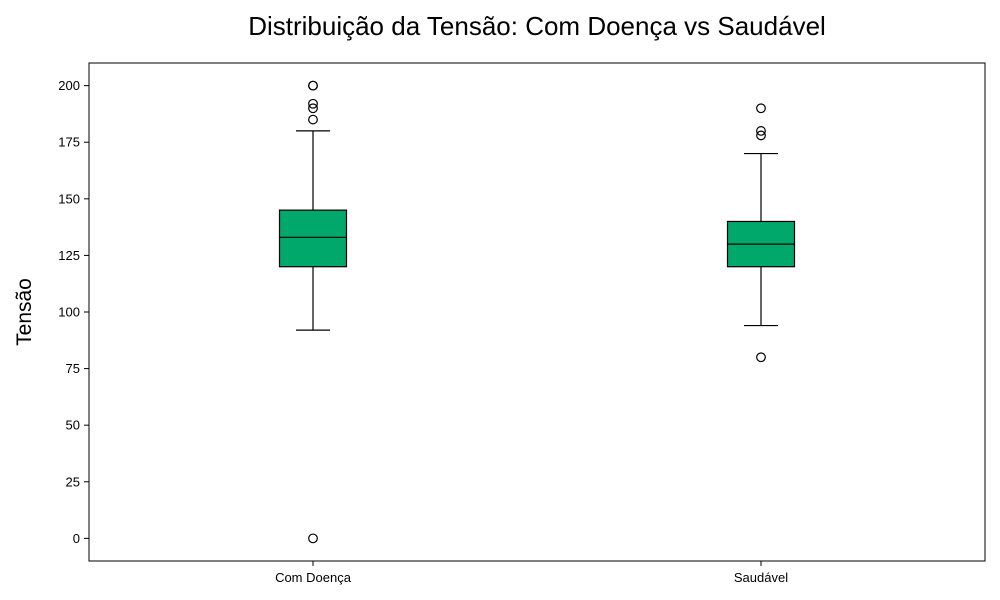 The width and height of the screenshot is (1000, 600). Describe the element at coordinates (69, 85) in the screenshot. I see `y-tick-label: 200` at that location.